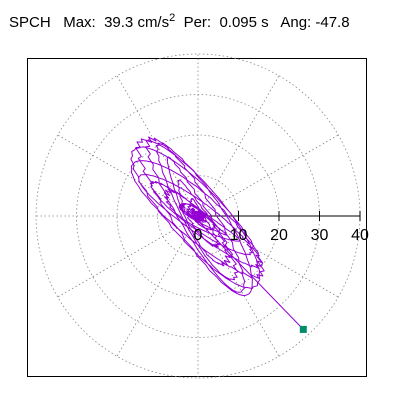 This screenshot has width=400, height=400. Describe the element at coordinates (239, 235) in the screenshot. I see `radial-tick-label: 10` at that location.